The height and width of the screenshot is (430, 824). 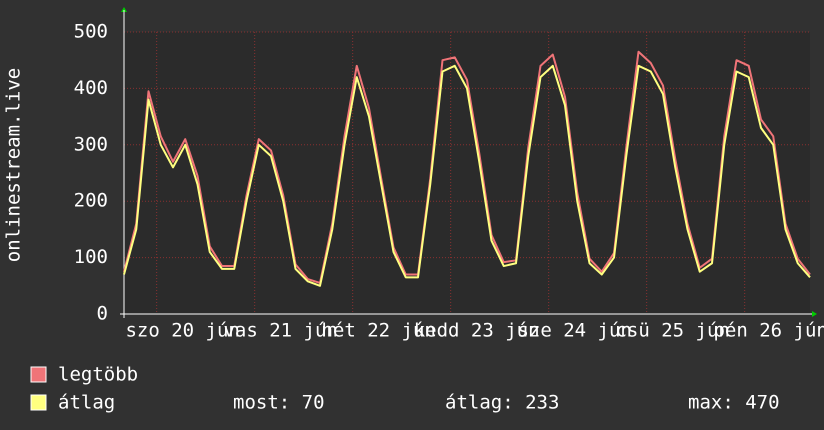 What do you see at coordinates (279, 403) in the screenshot?
I see `stat-label: most: 70` at bounding box center [279, 403].